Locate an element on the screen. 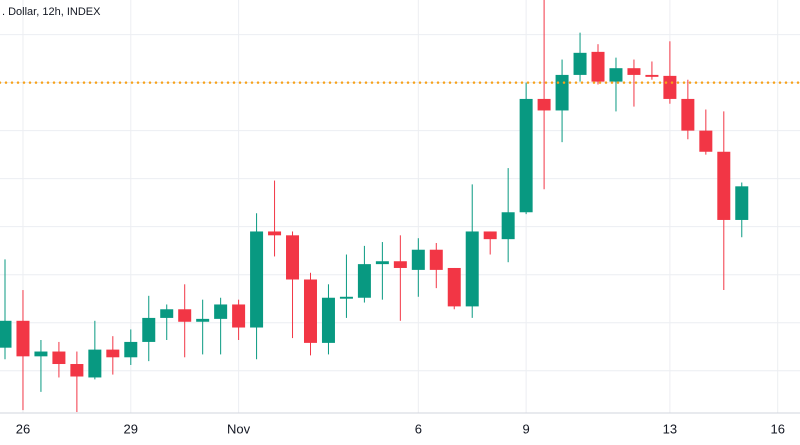  x-tick-label: Nov is located at coordinates (239, 428).